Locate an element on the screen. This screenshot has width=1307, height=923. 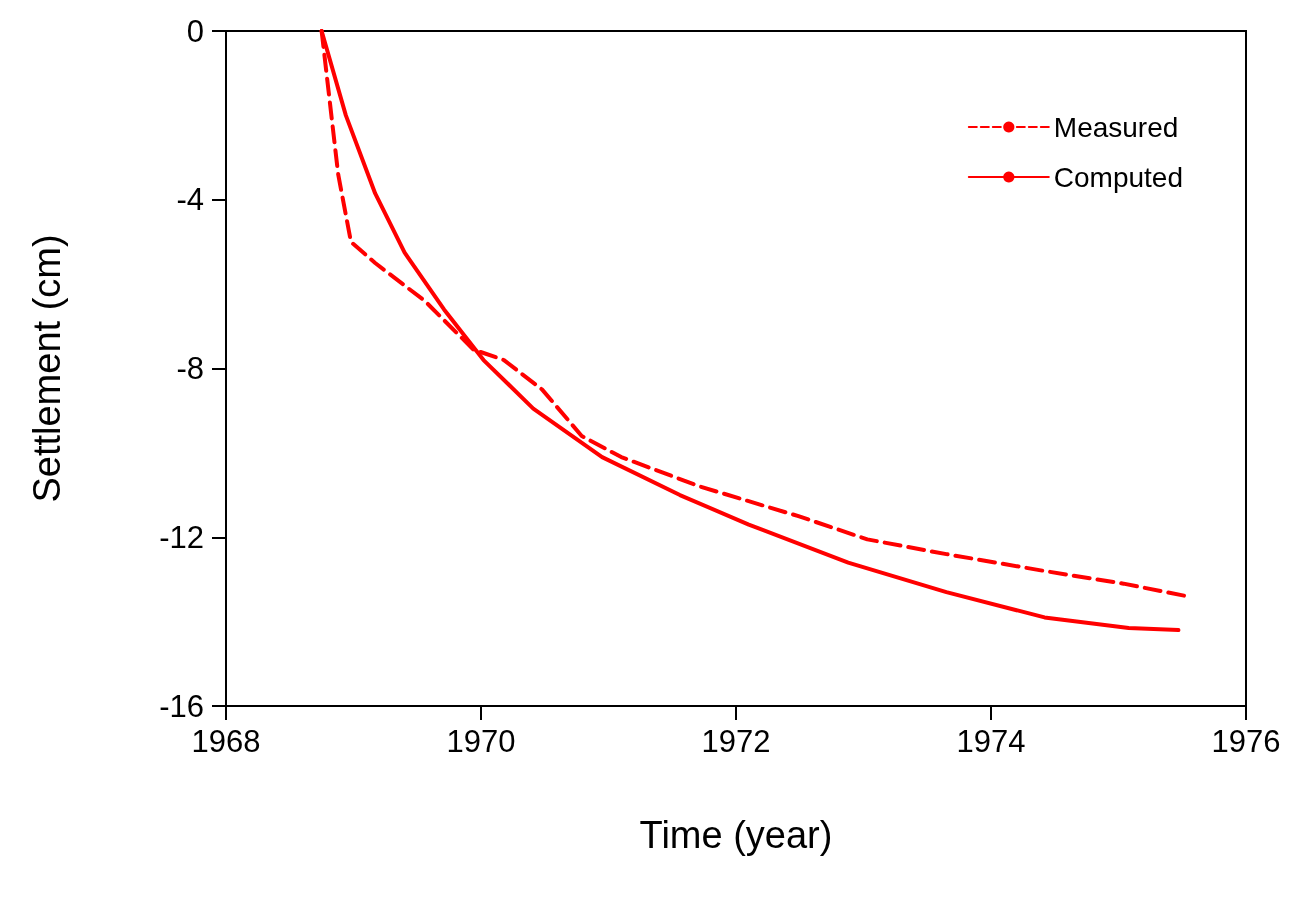
x-tick-label: 1974 is located at coordinates (991, 741).